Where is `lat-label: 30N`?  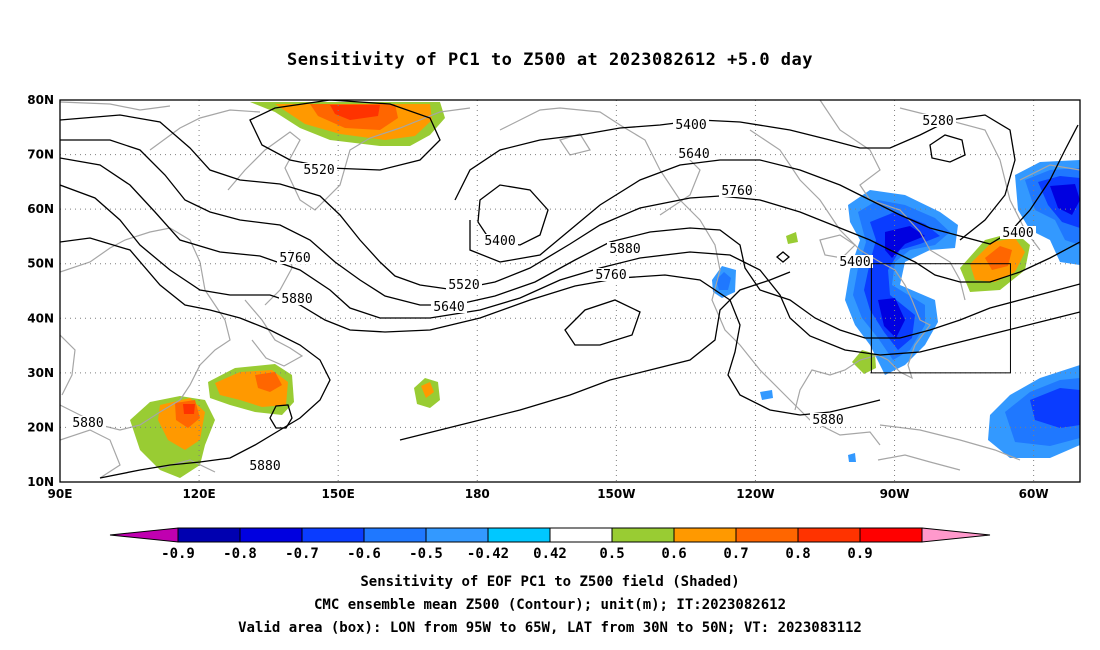
lat-label: 30N is located at coordinates (40, 373).